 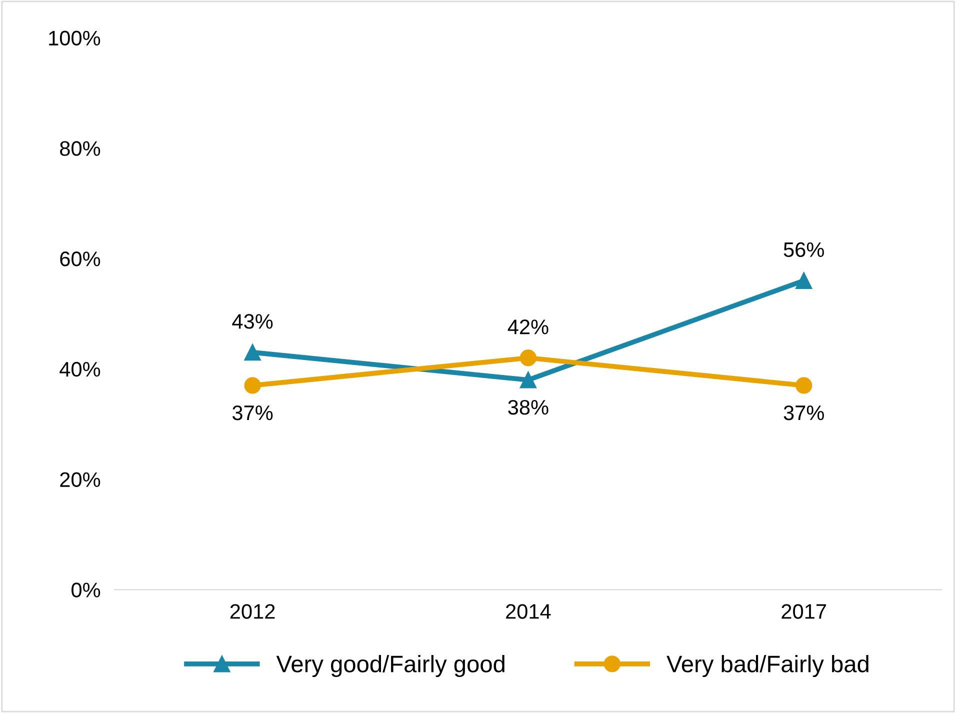 I want to click on data-label: 42%, so click(x=528, y=327).